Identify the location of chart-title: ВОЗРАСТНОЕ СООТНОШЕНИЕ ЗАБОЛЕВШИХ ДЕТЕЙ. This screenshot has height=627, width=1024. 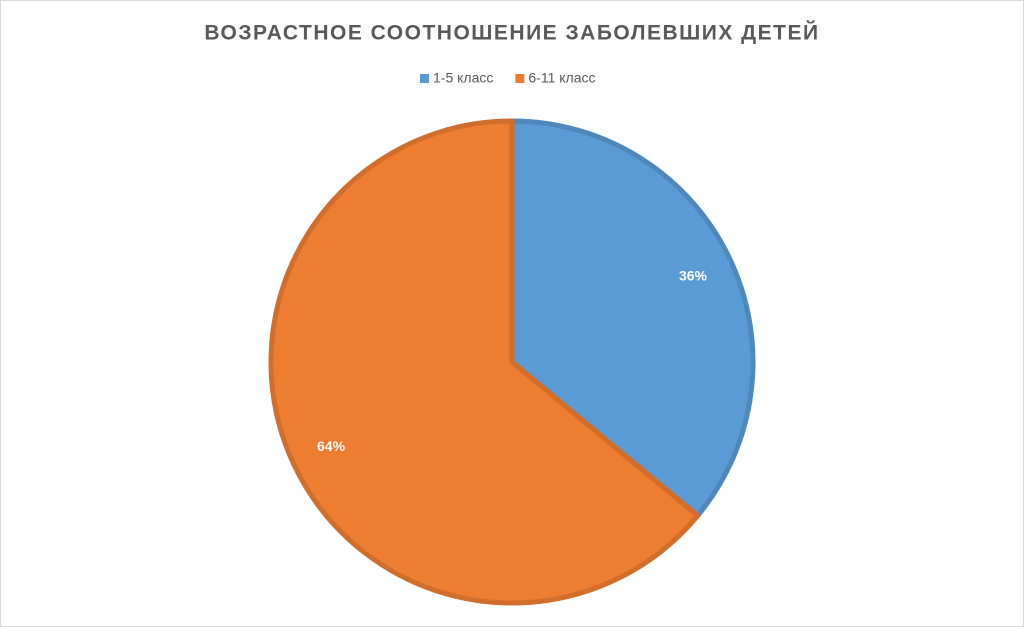
(511, 33).